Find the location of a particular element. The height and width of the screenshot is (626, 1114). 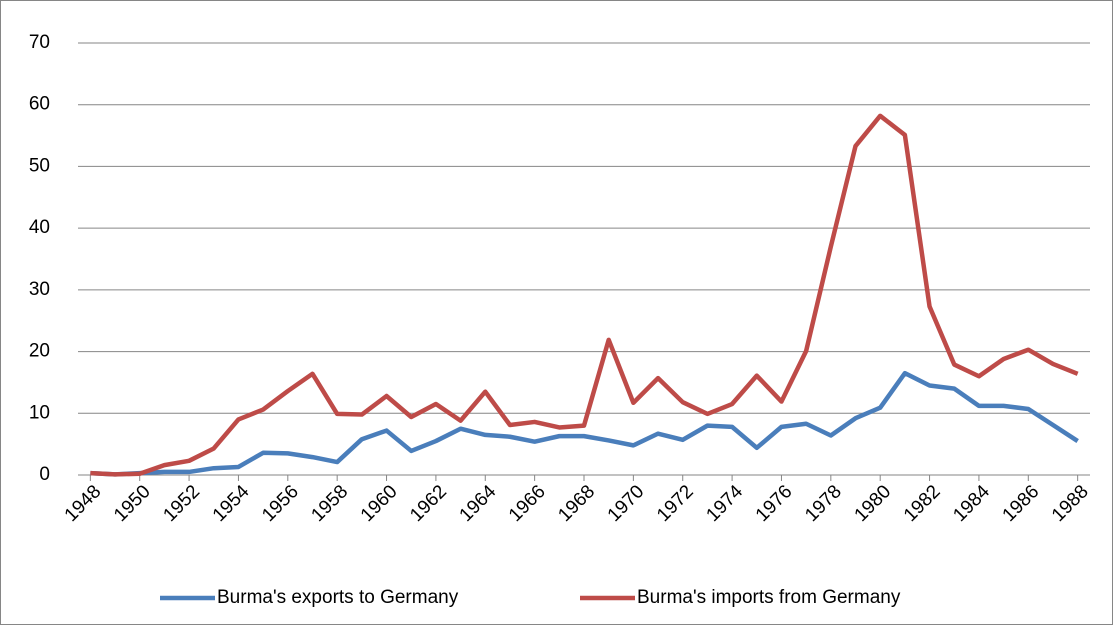

y-tick-label: 20 is located at coordinates (39, 351).